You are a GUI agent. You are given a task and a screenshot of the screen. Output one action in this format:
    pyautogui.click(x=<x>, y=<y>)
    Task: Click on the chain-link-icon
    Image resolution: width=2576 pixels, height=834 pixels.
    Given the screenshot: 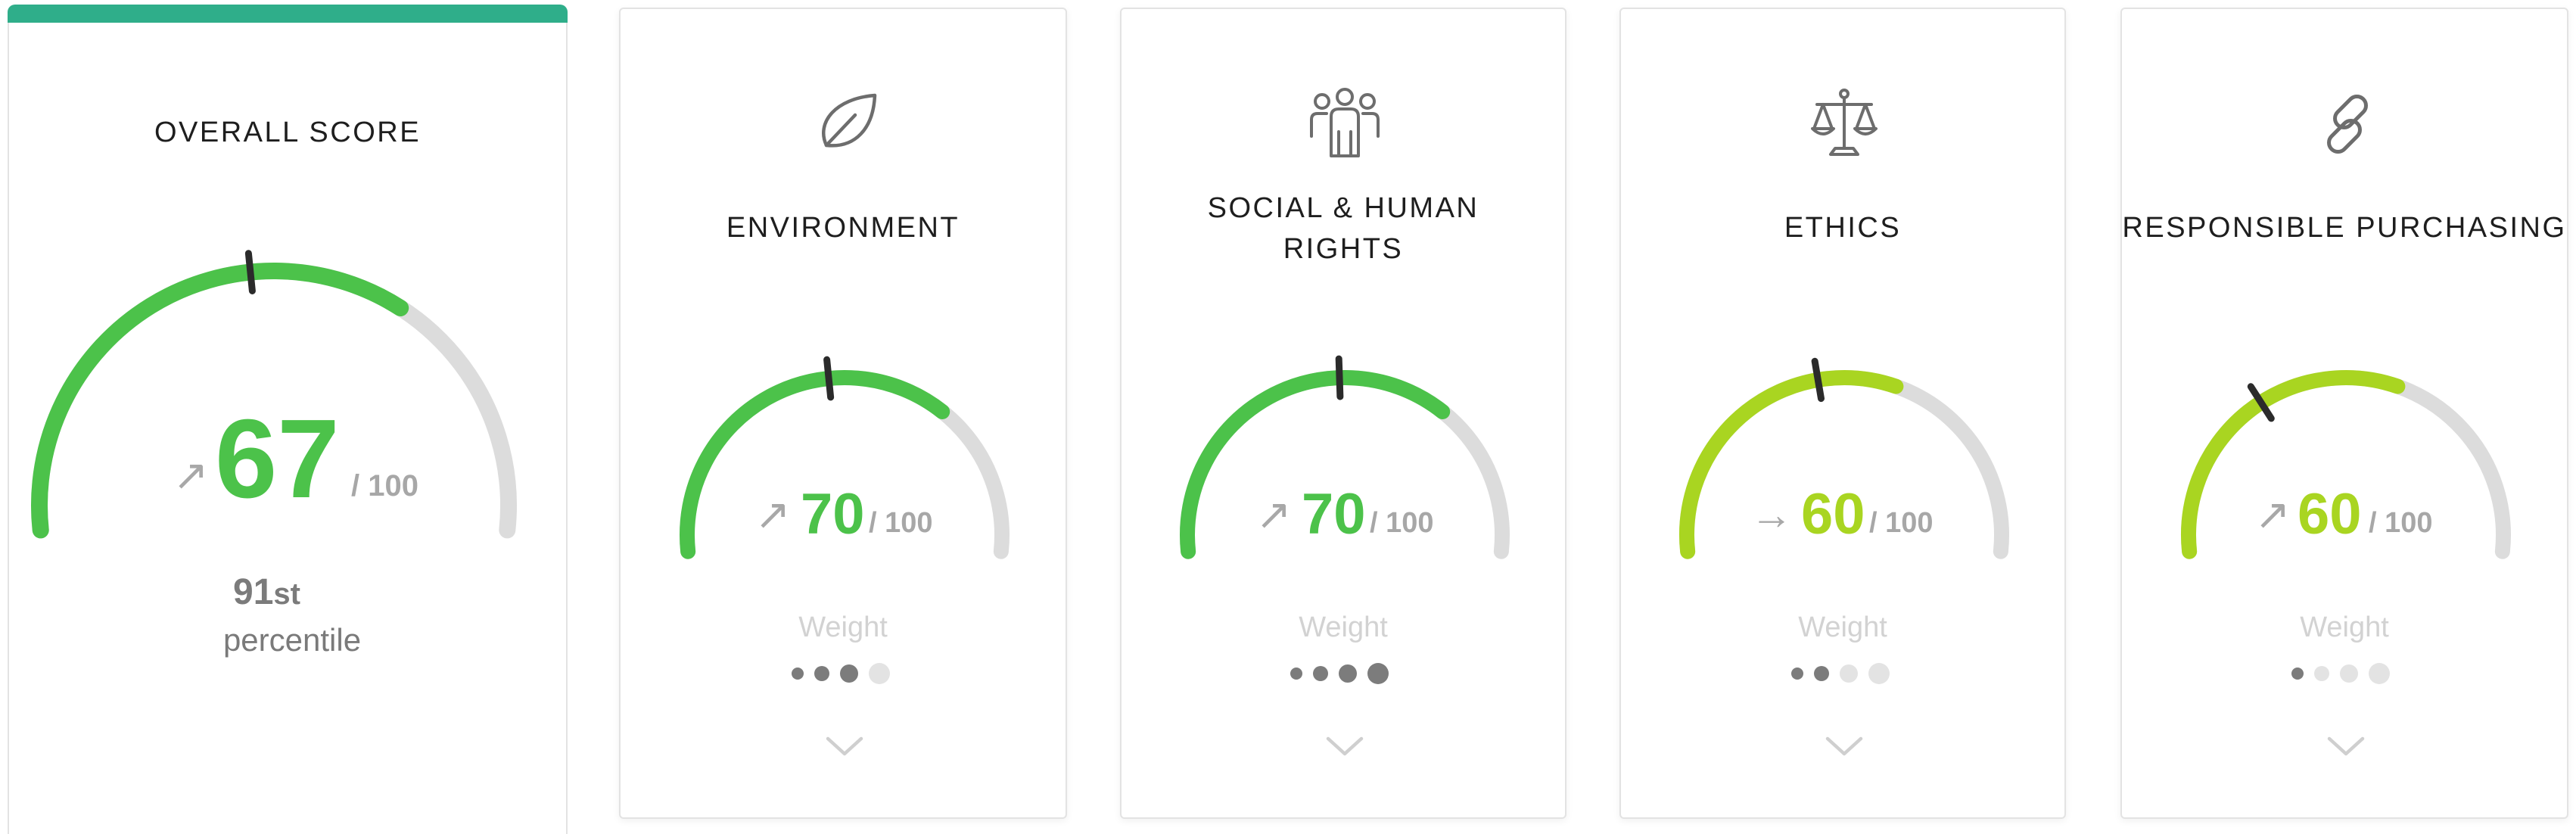 What is the action you would take?
    pyautogui.click(x=2348, y=124)
    